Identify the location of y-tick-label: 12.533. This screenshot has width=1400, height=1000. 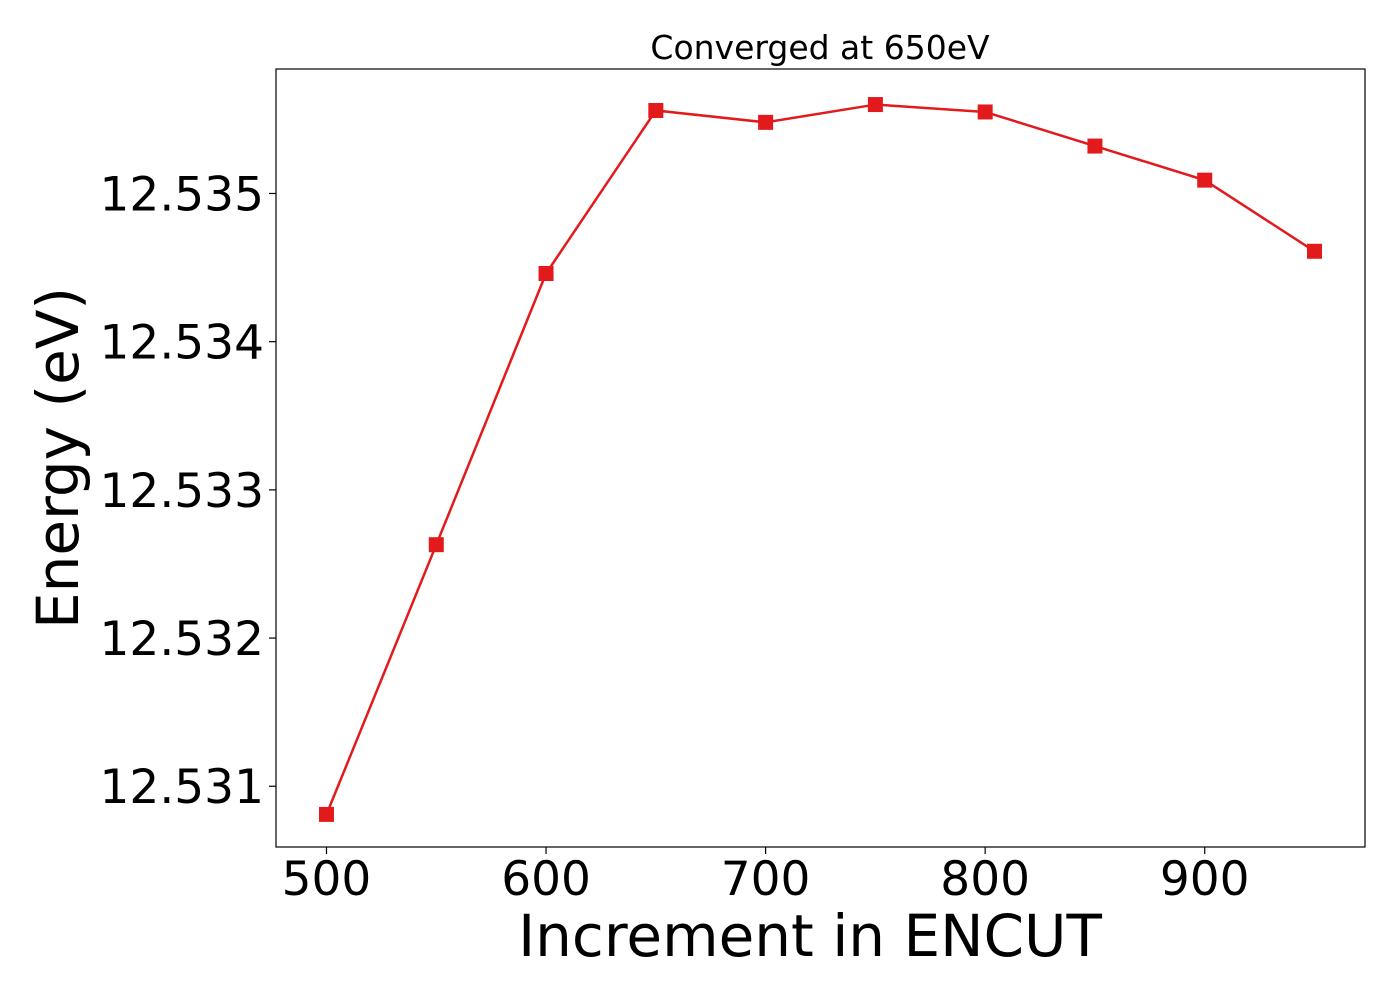
(182, 491).